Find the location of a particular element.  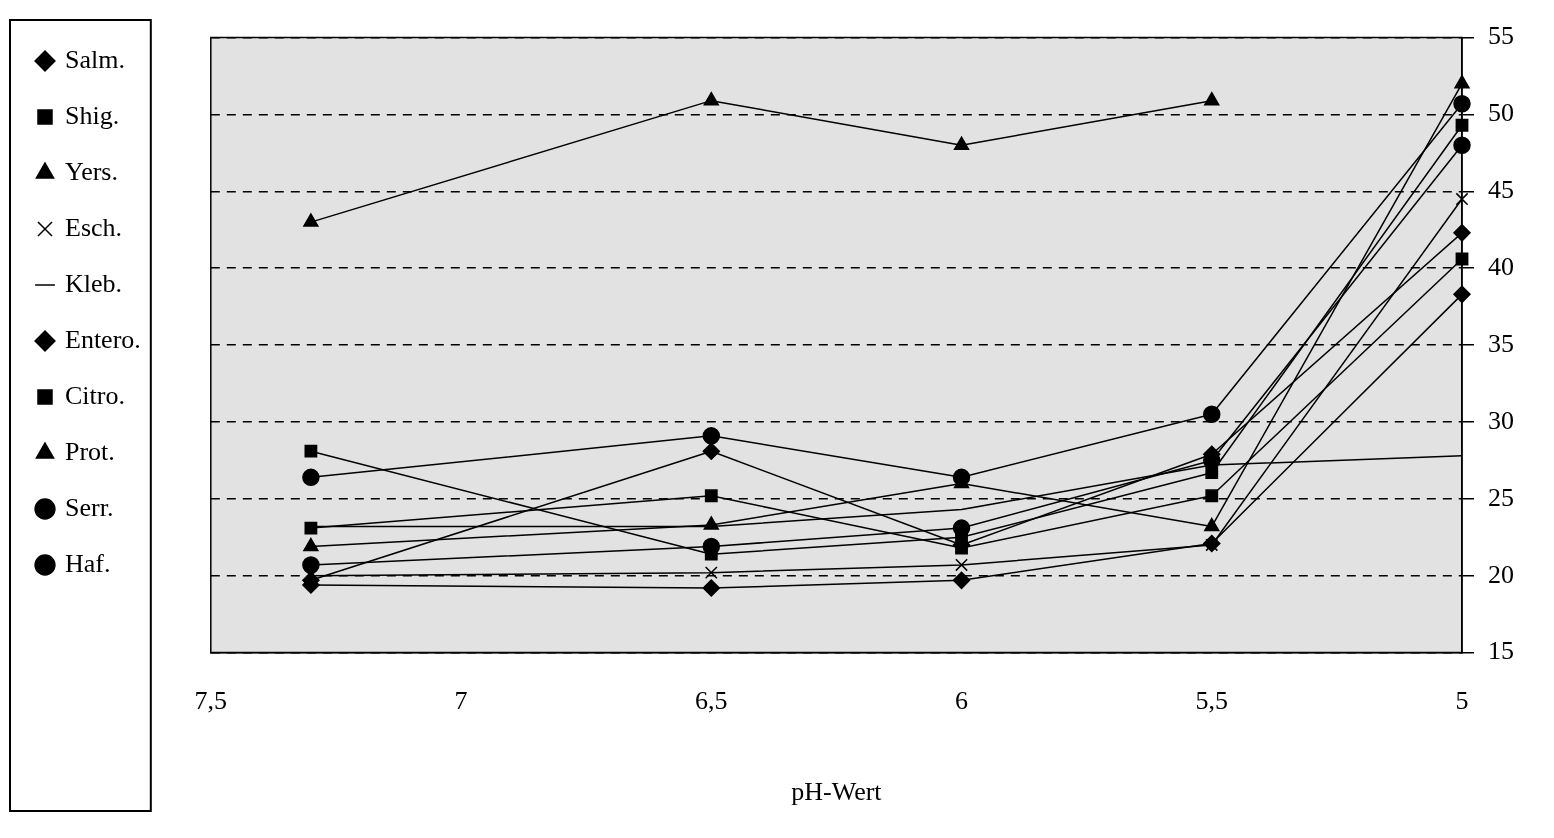

x-tick-label: 7 is located at coordinates (461, 701).